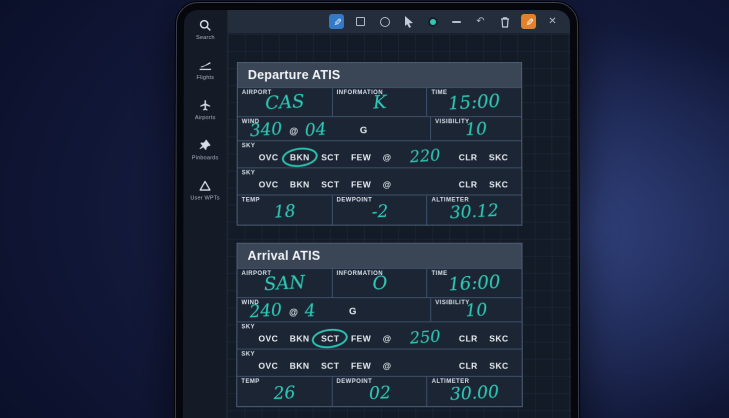  I want to click on ellipse-tool-button, so click(384, 21).